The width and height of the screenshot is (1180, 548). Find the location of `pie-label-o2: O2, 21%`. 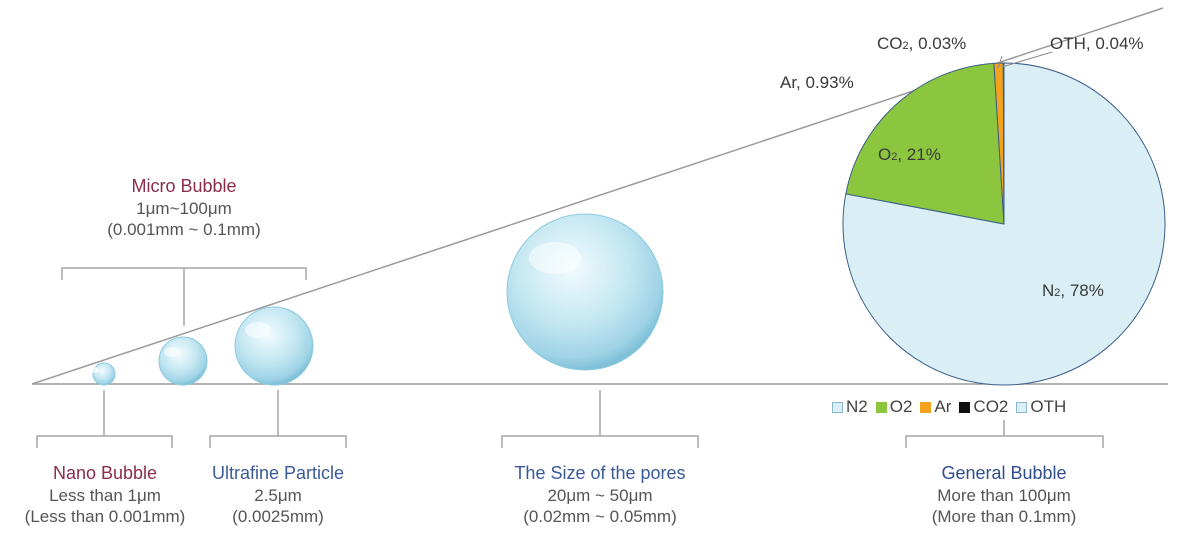

pie-label-o2: O2, 21% is located at coordinates (909, 154).